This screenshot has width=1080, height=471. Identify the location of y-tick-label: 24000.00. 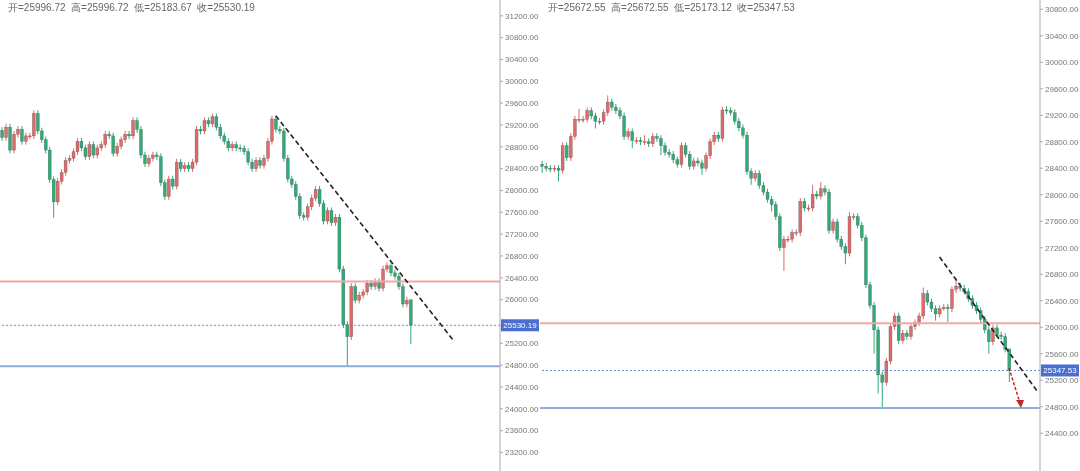
(522, 409).